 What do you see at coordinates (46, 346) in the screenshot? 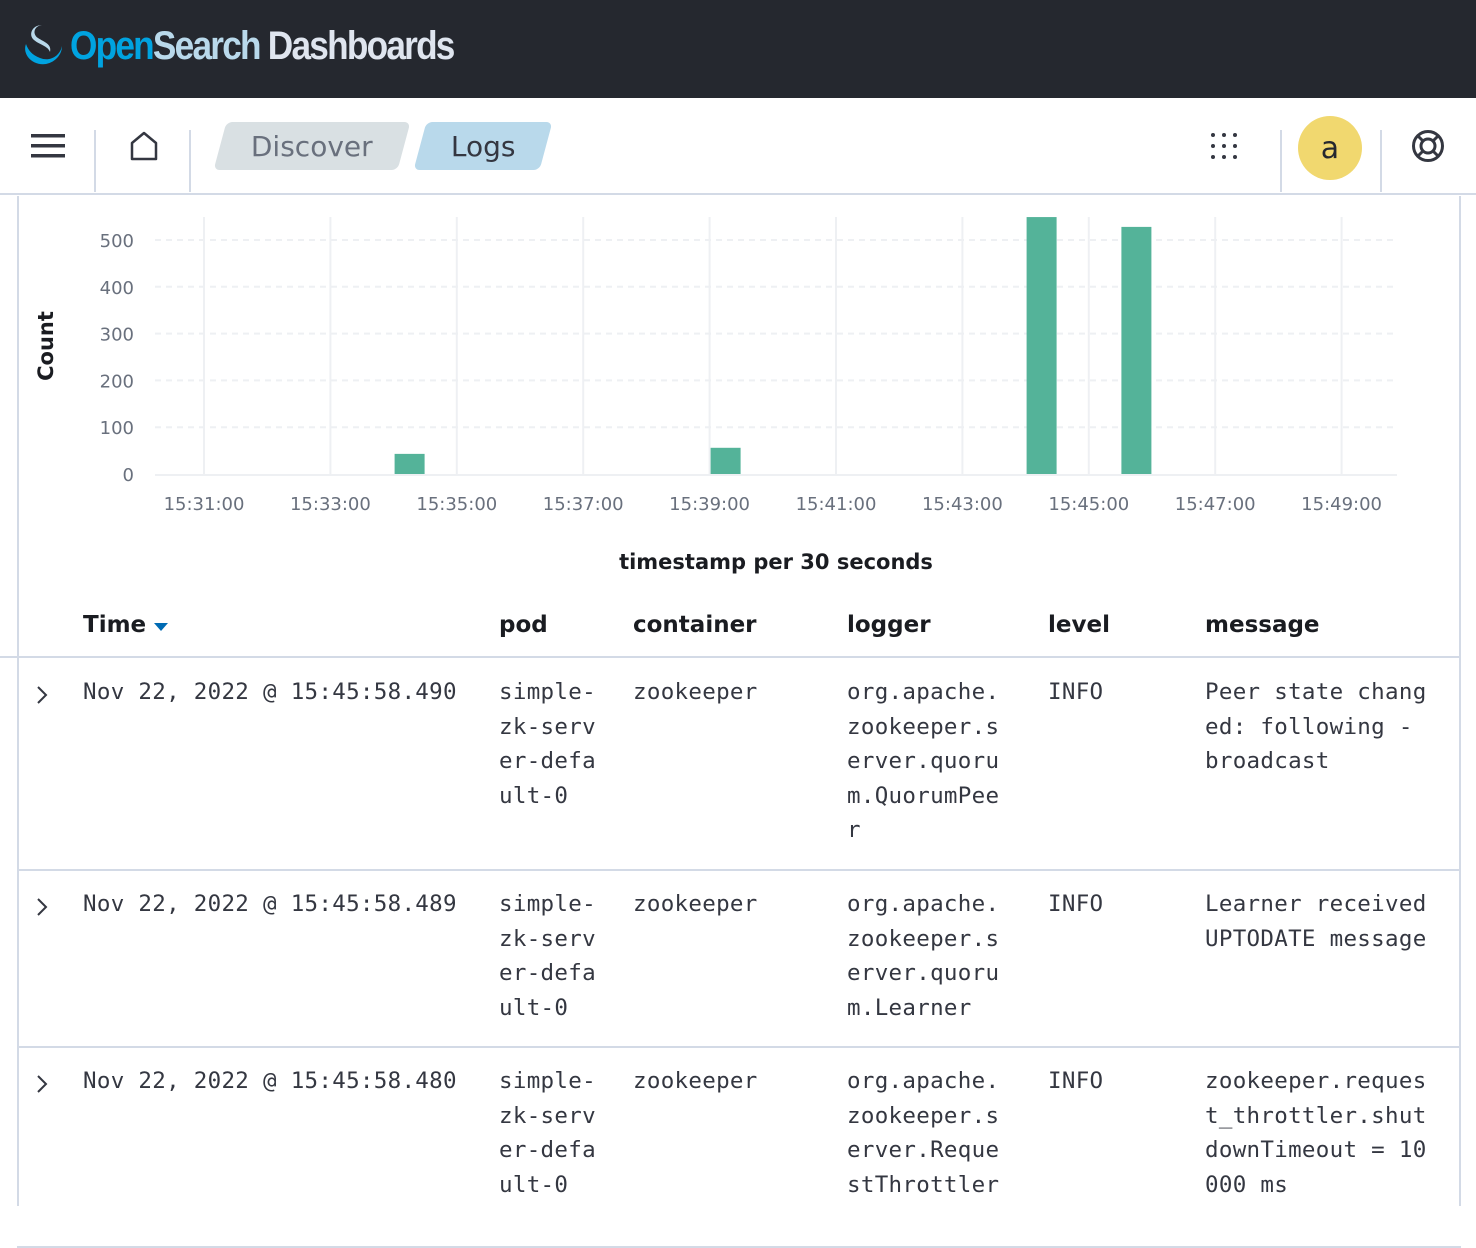
I see `y-axis-label: Count` at bounding box center [46, 346].